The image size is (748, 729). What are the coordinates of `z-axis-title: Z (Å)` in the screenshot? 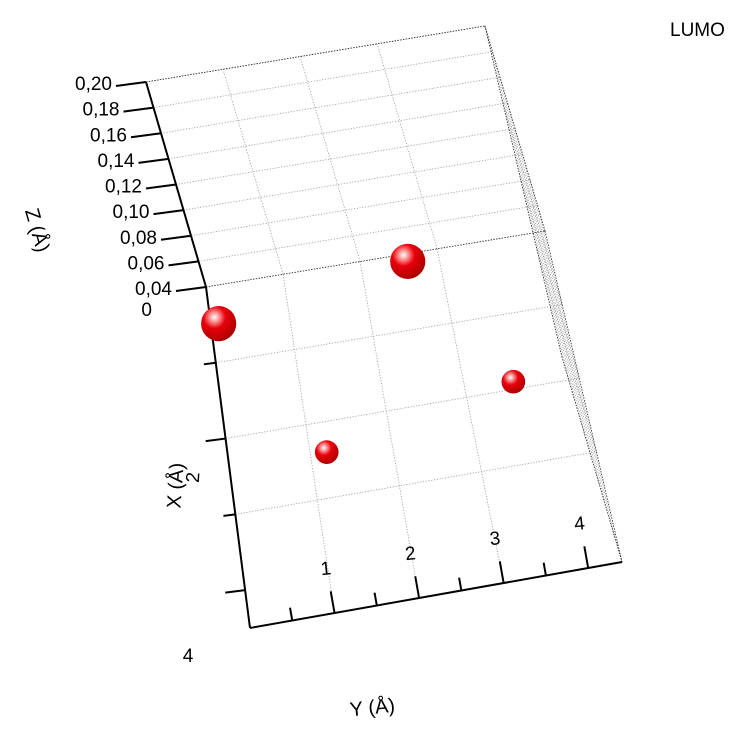 It's located at (37, 230).